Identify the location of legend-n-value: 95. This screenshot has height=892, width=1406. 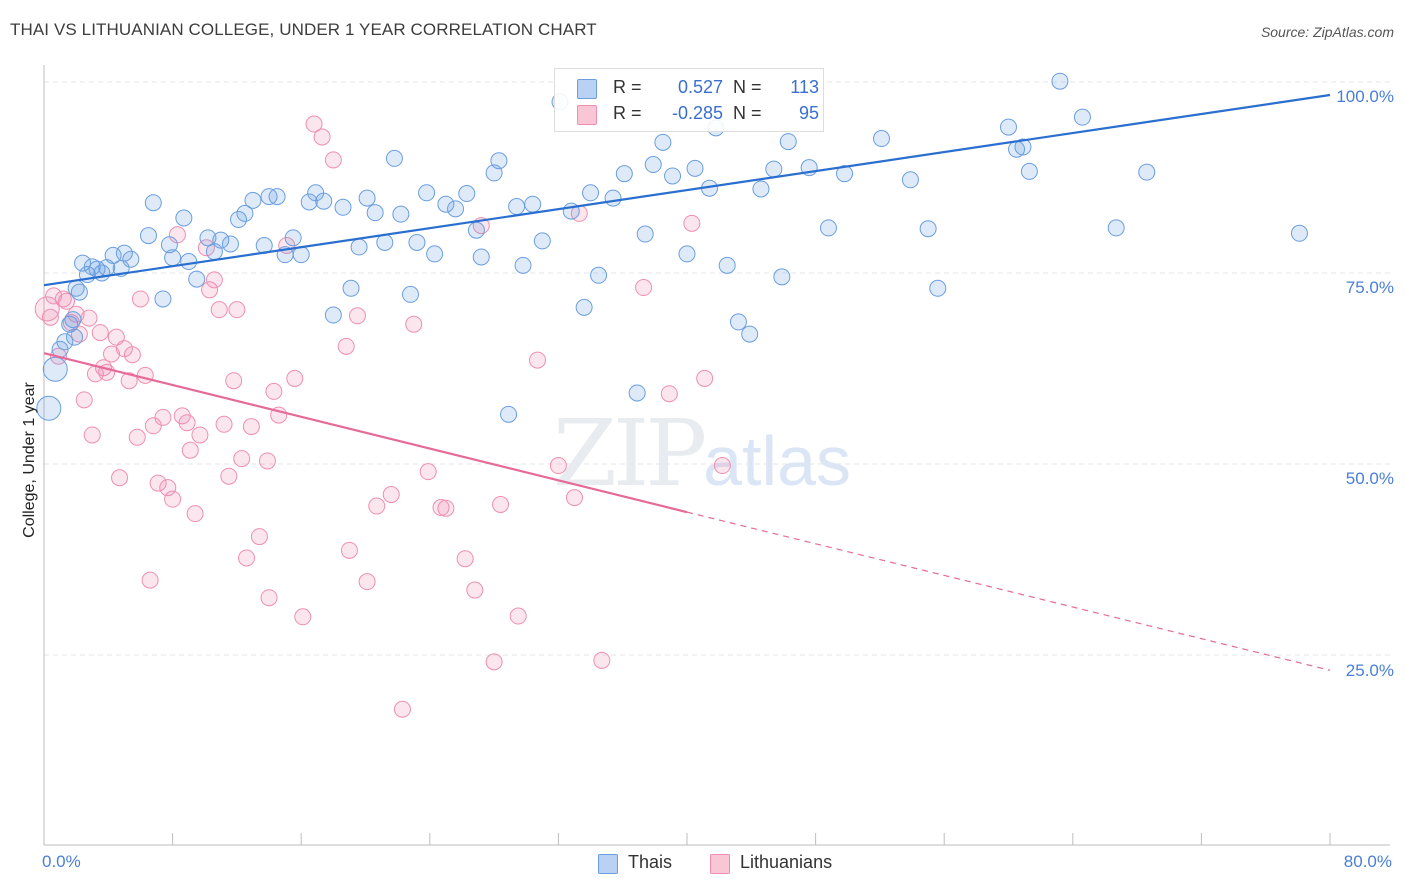
(808, 113).